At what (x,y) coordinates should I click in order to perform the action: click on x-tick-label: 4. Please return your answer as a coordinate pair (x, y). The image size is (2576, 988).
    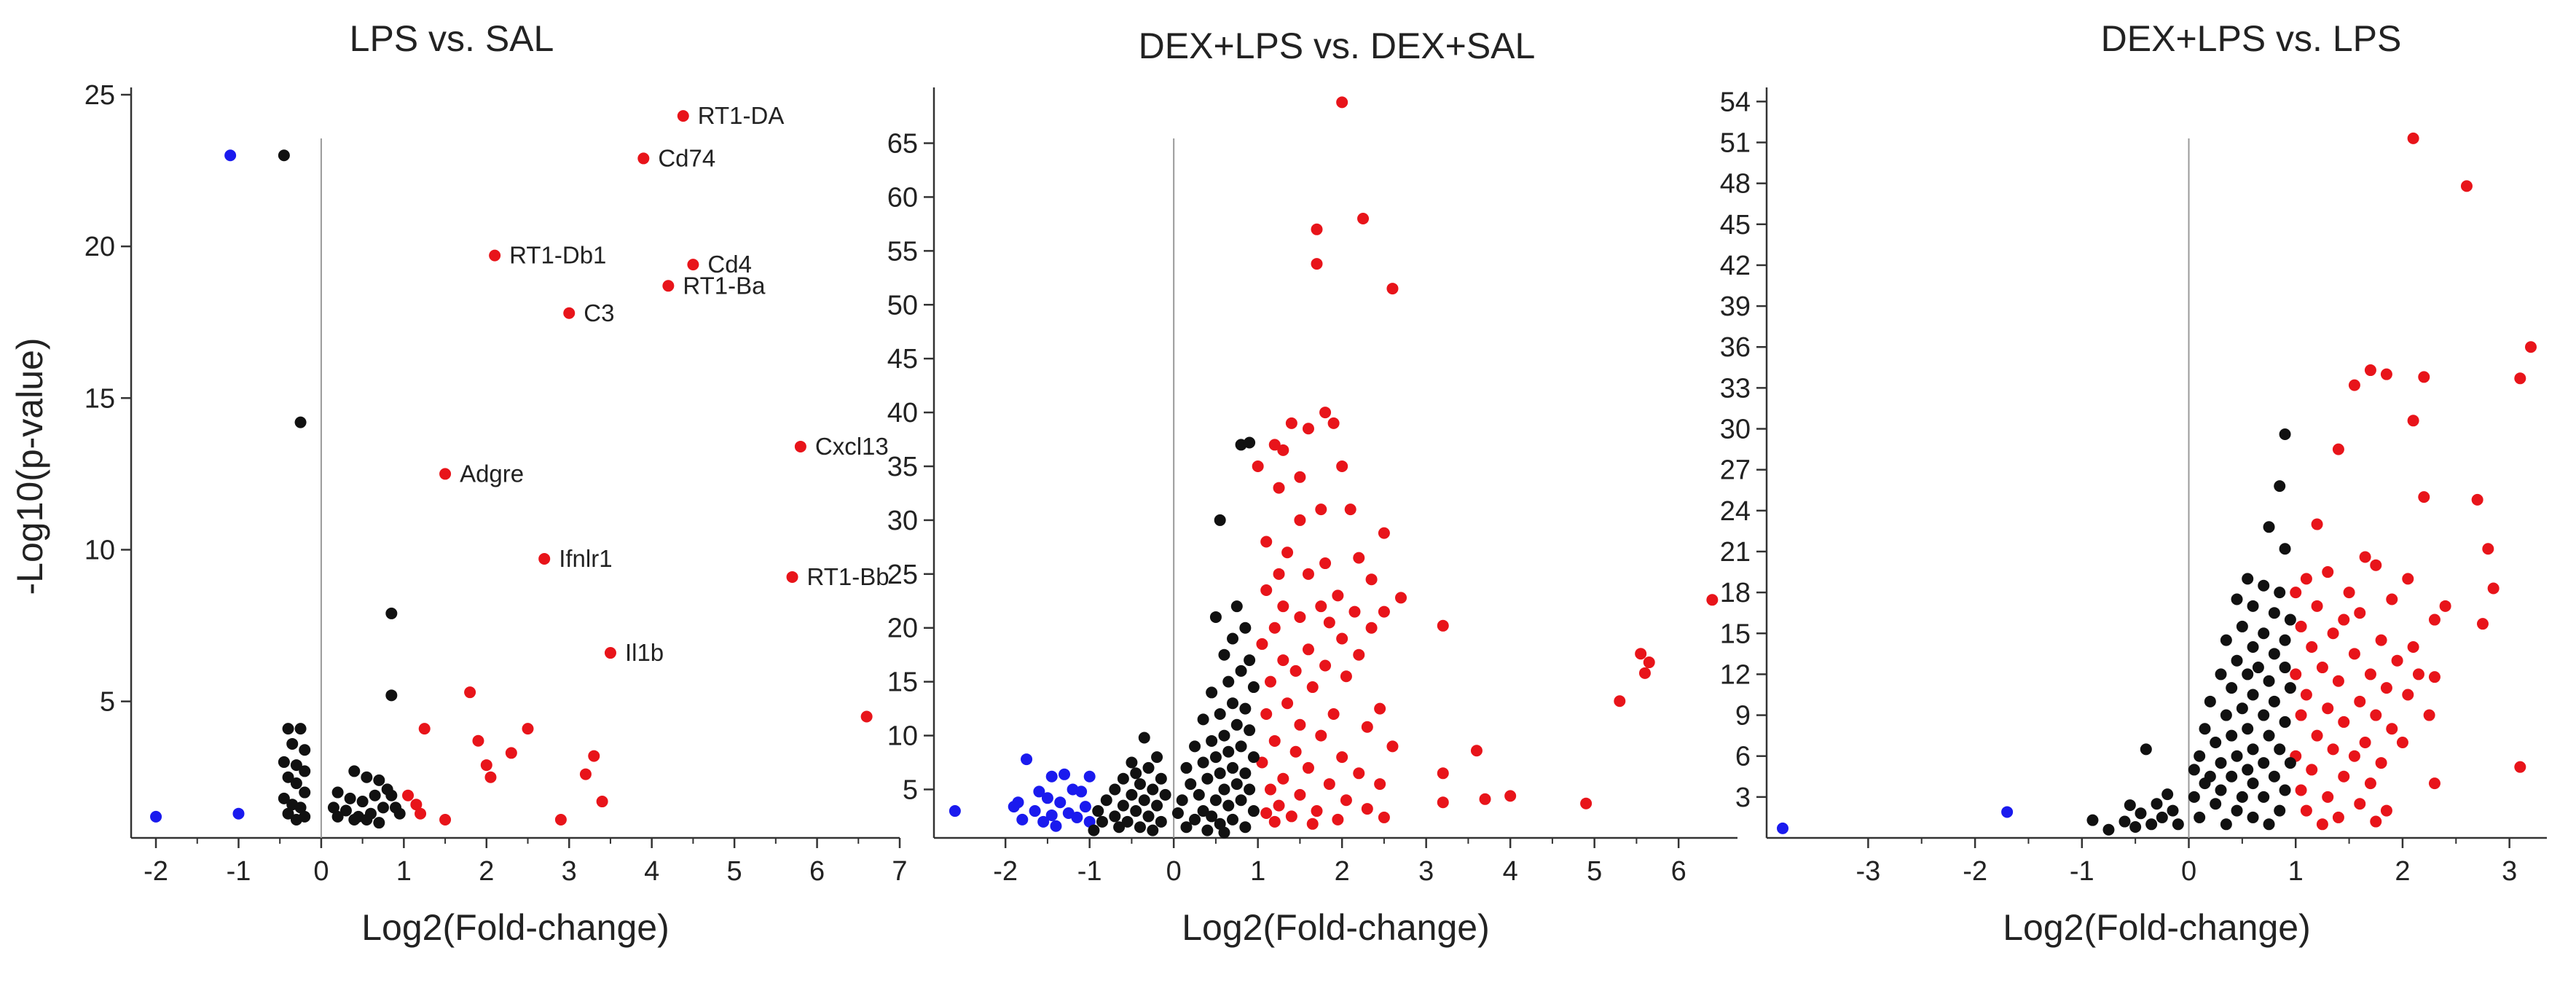
    Looking at the image, I should click on (651, 871).